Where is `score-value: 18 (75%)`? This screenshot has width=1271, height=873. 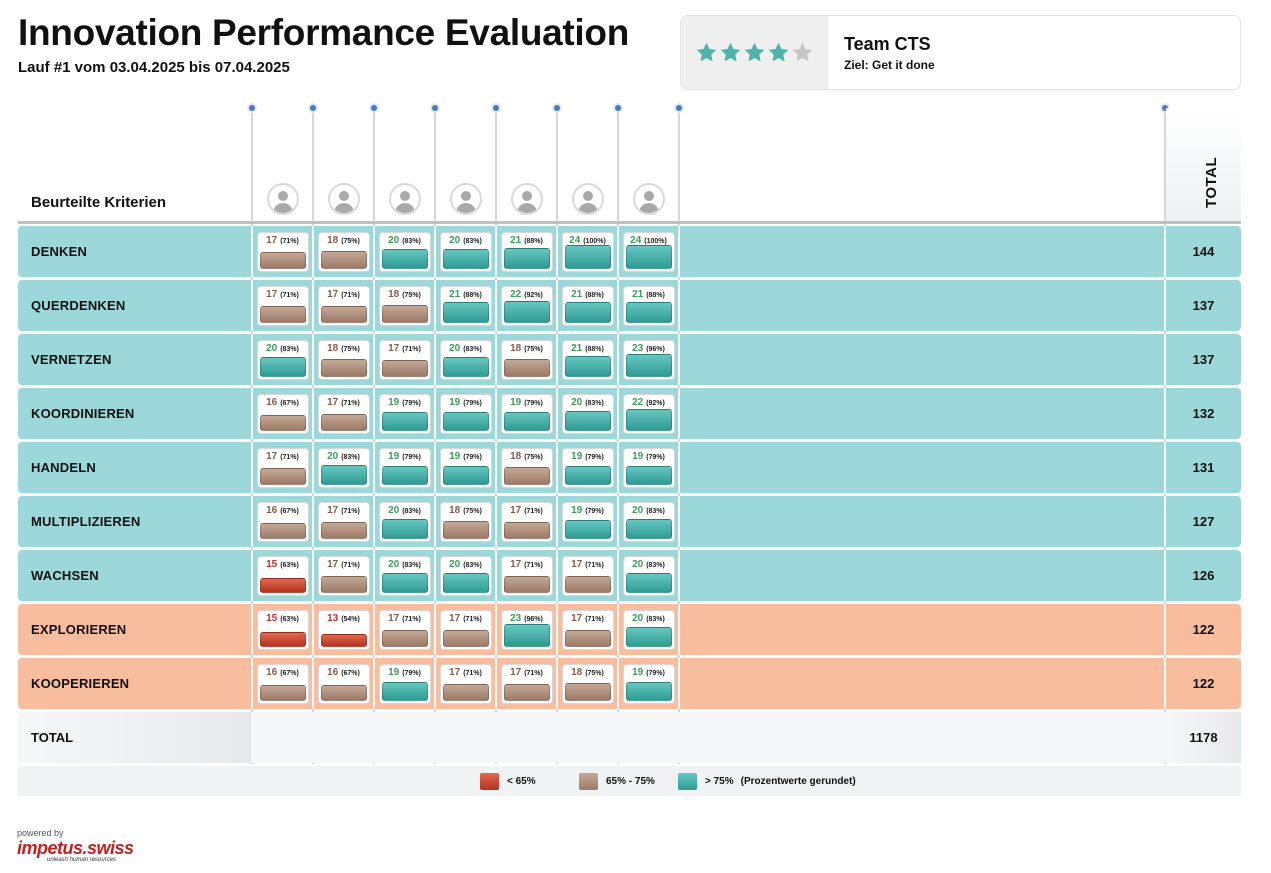 score-value: 18 (75%) is located at coordinates (526, 348).